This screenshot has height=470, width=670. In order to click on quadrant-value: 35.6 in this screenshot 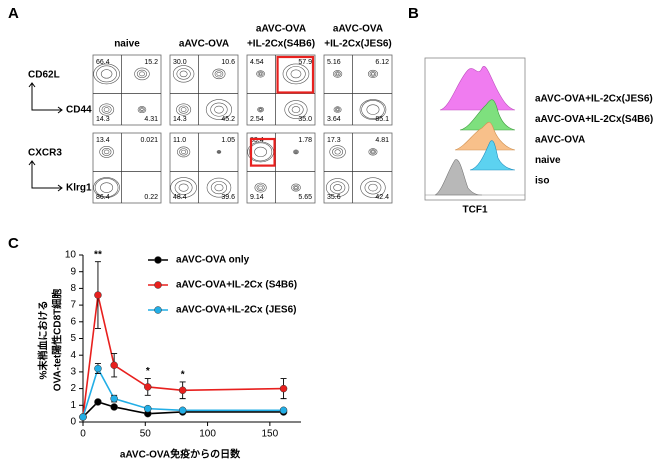, I will do `click(334, 197)`.